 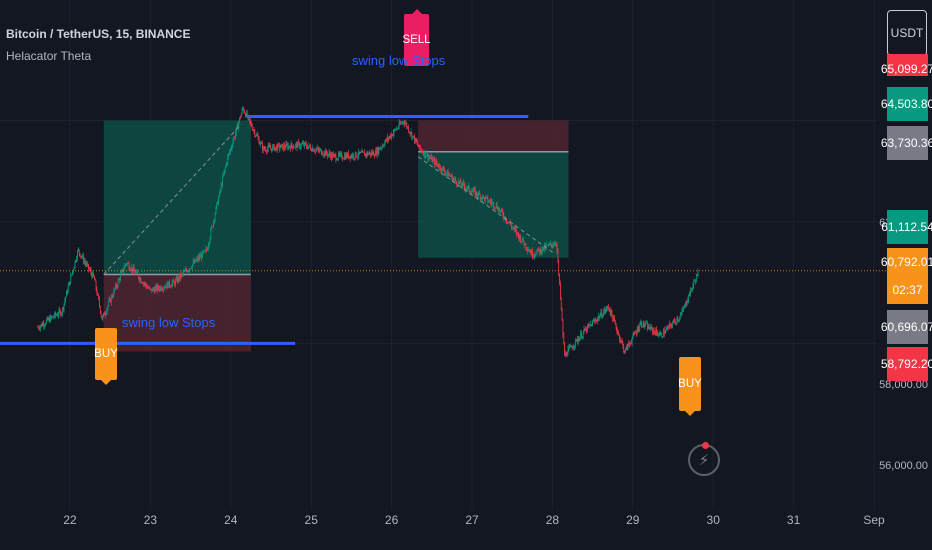 I want to click on sell-signal: SELL, so click(x=416, y=37).